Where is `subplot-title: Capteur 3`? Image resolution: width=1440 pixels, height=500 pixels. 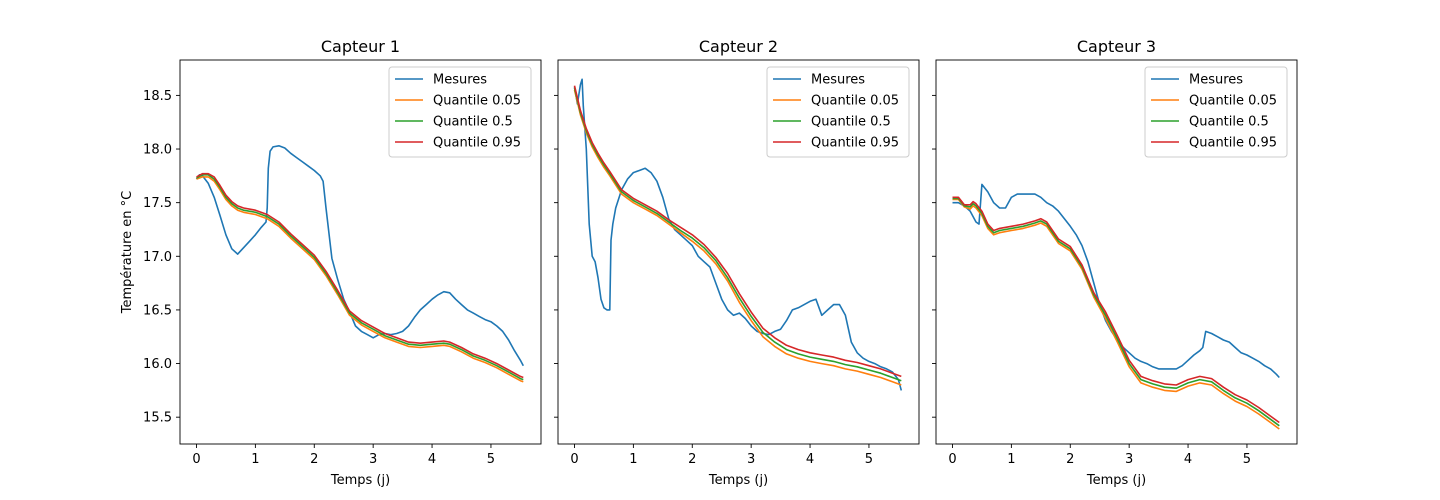
subplot-title: Capteur 3 is located at coordinates (1116, 46).